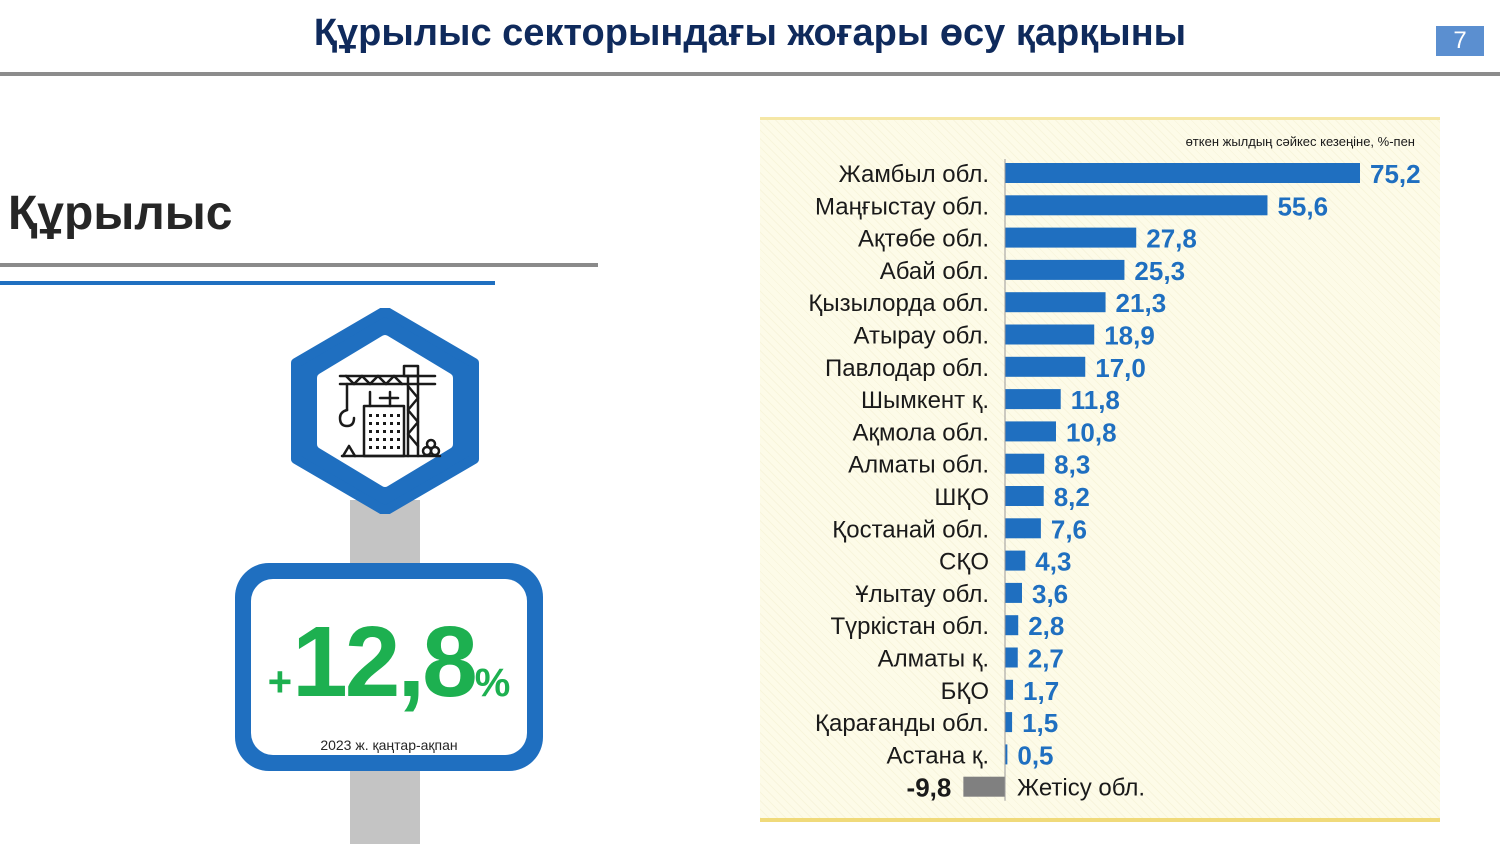  I want to click on value-label: 25,3, so click(1159, 271).